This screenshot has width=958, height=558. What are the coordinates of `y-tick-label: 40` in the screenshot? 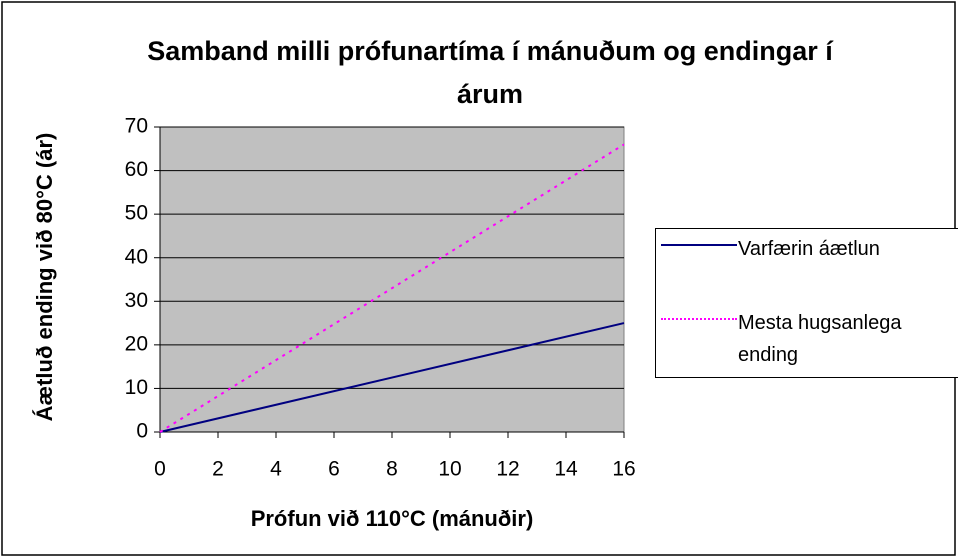 It's located at (136, 256).